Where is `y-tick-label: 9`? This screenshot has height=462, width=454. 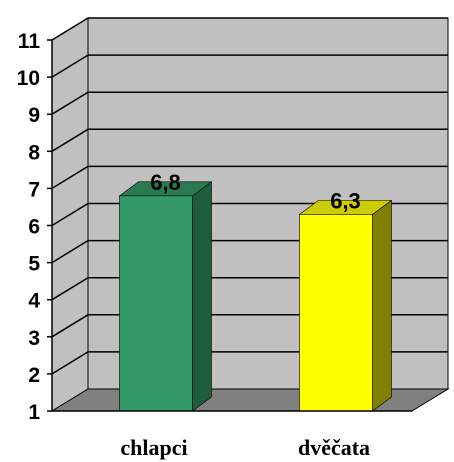 y-tick-label: 9 is located at coordinates (34, 115).